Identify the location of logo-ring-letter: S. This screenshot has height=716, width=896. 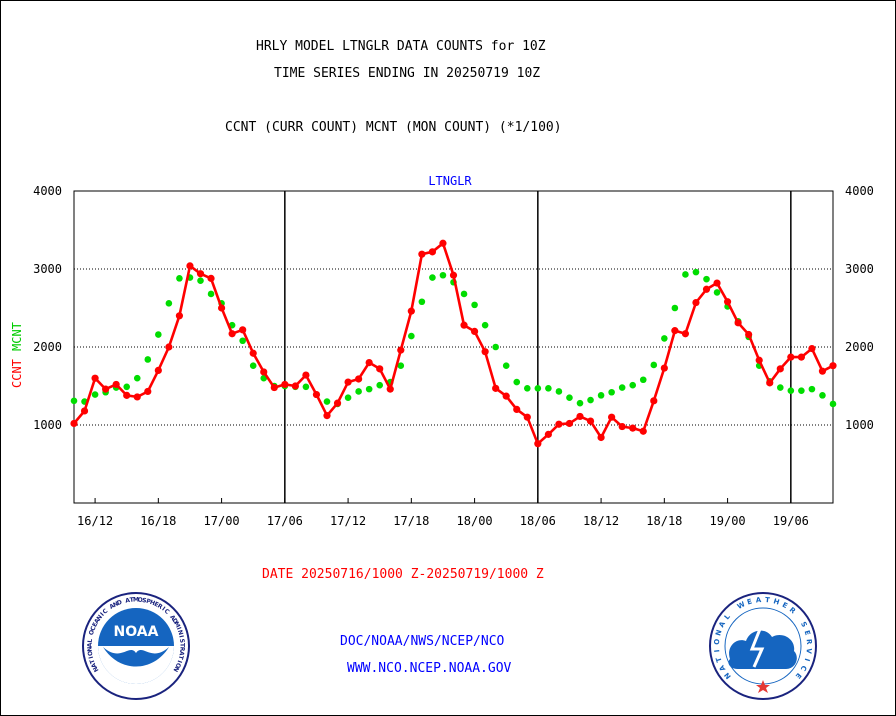
(145, 601).